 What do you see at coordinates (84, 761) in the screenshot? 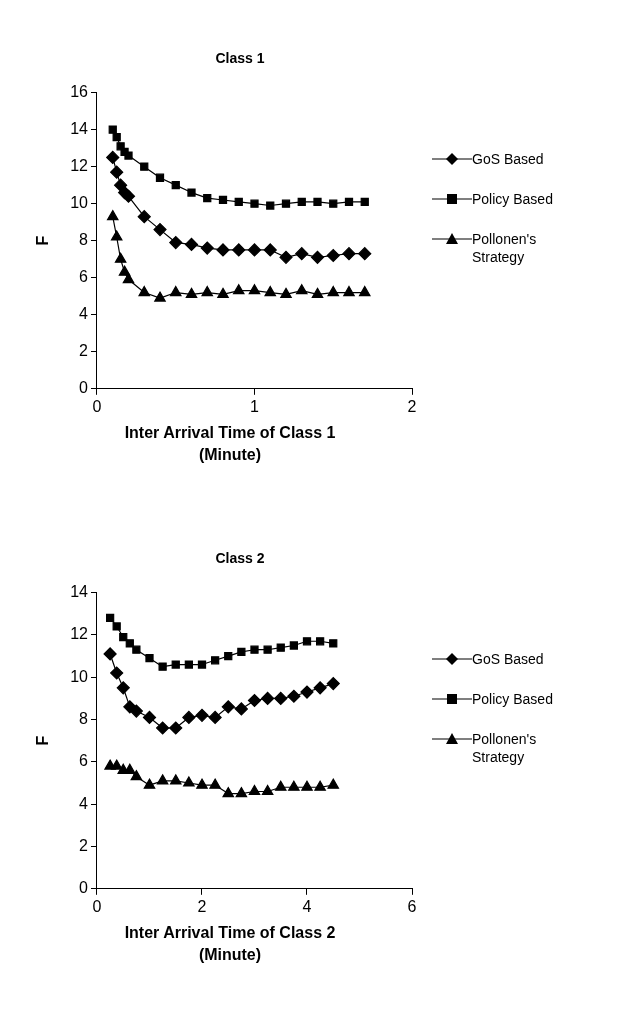
I see `y-tick-label: 6` at bounding box center [84, 761].